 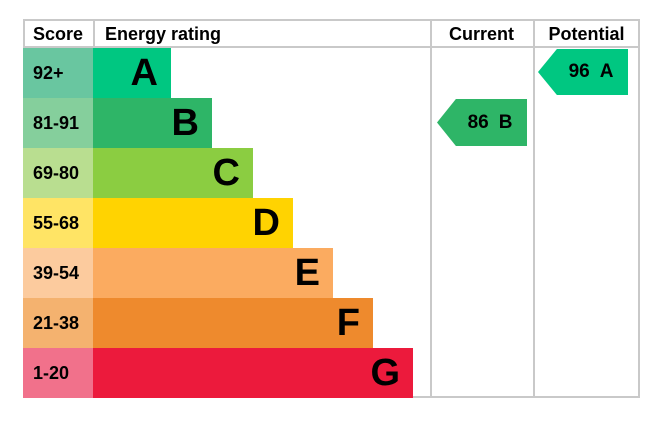 I want to click on band-score-g: 1-20, so click(x=58, y=373).